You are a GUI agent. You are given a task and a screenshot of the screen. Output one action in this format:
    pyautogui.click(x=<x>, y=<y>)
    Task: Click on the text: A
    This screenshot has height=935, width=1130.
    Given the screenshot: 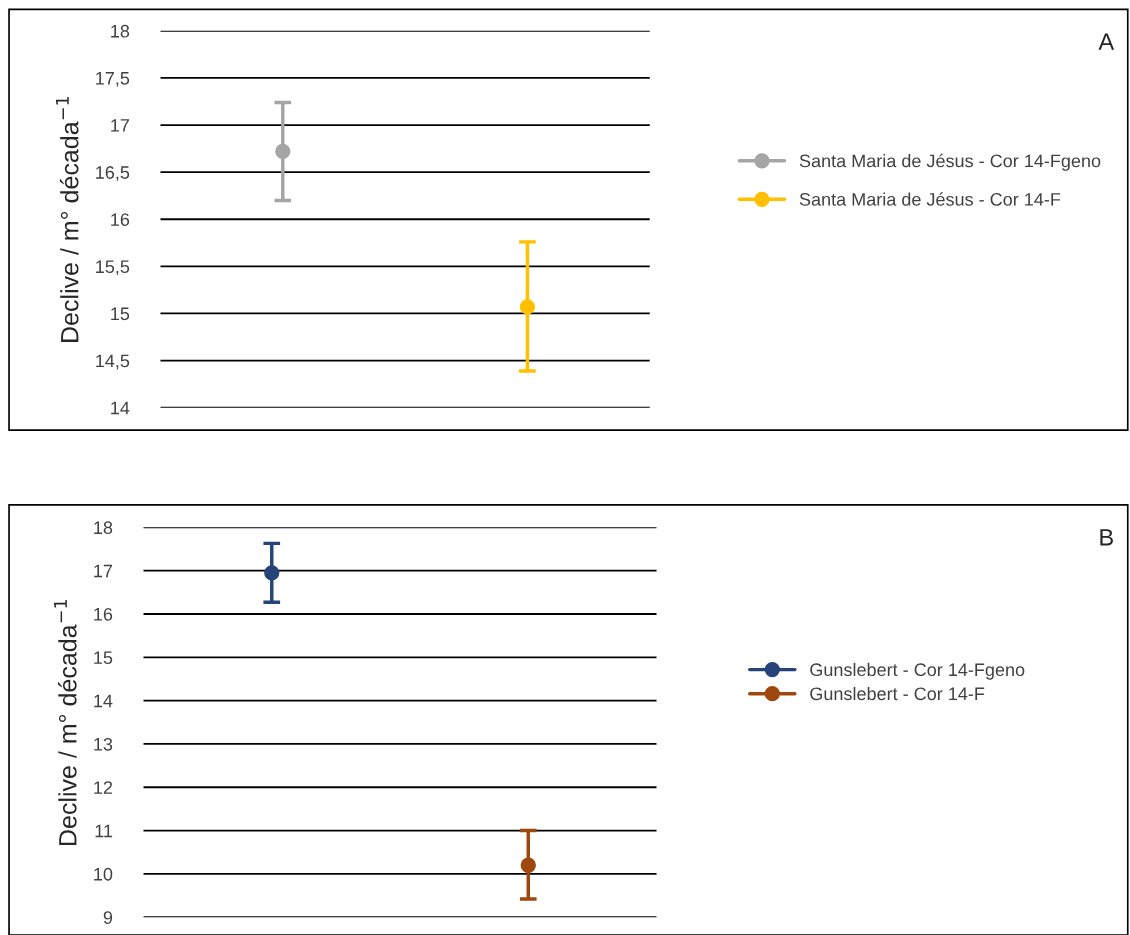 What is the action you would take?
    pyautogui.click(x=1106, y=41)
    